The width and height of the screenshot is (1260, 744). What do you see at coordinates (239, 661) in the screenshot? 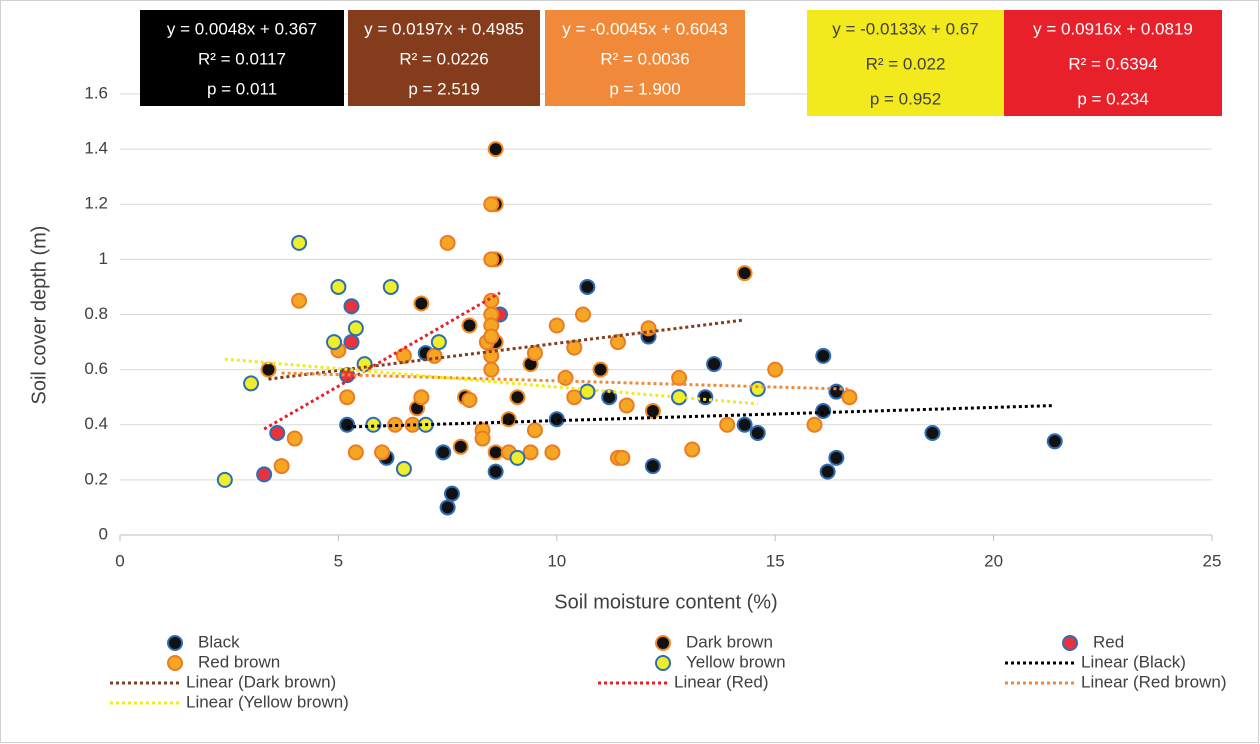
I see `legend-label: Red brown` at bounding box center [239, 661].